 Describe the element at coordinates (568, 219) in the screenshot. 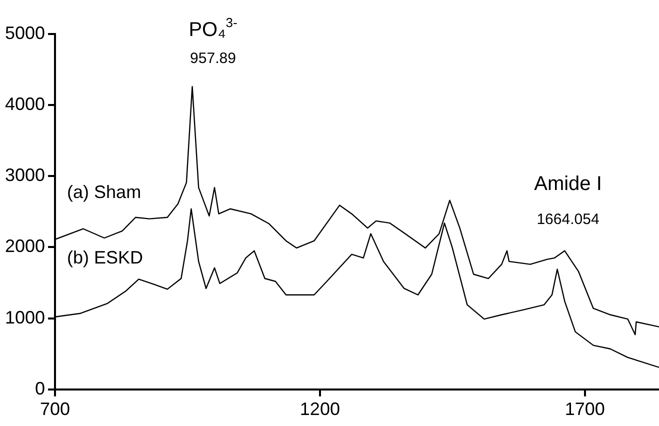

I see `annotation: 1664.054` at that location.